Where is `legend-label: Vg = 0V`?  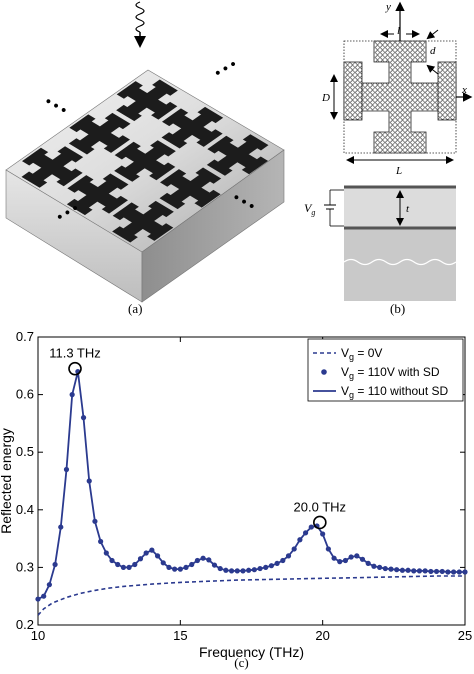 legend-label: Vg = 0V is located at coordinates (361, 354).